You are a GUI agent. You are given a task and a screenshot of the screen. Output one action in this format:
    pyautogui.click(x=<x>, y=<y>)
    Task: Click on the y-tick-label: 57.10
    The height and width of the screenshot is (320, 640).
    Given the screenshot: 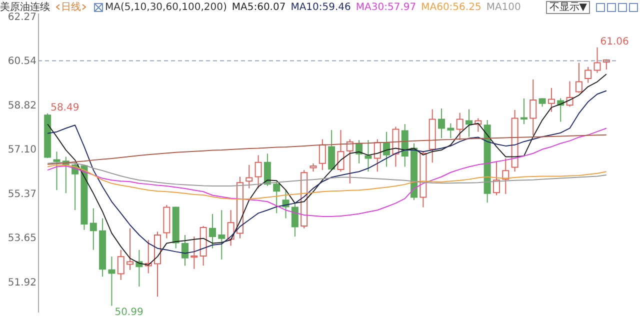 What is the action you would take?
    pyautogui.click(x=22, y=150)
    